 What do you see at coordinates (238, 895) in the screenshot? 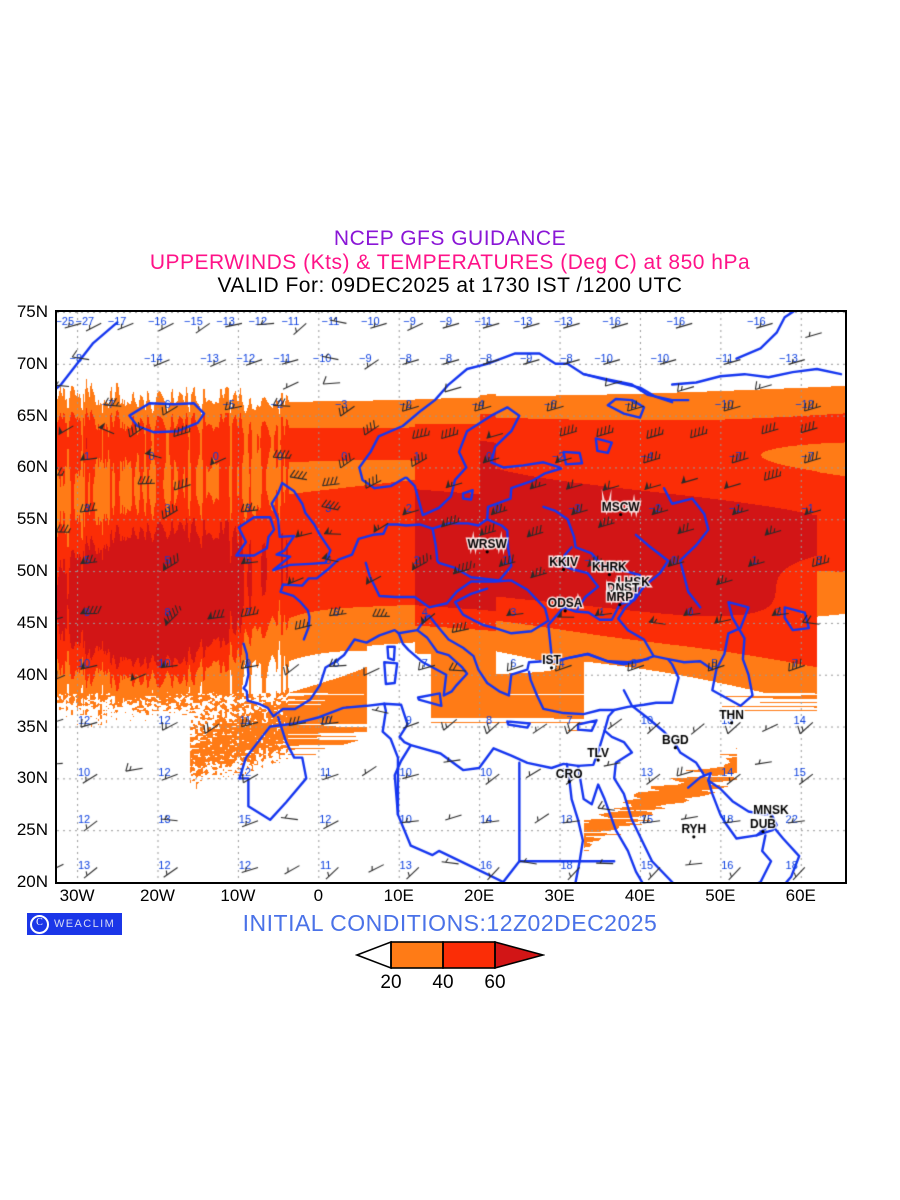
I see `x-tick-10W: 10W` at bounding box center [238, 895].